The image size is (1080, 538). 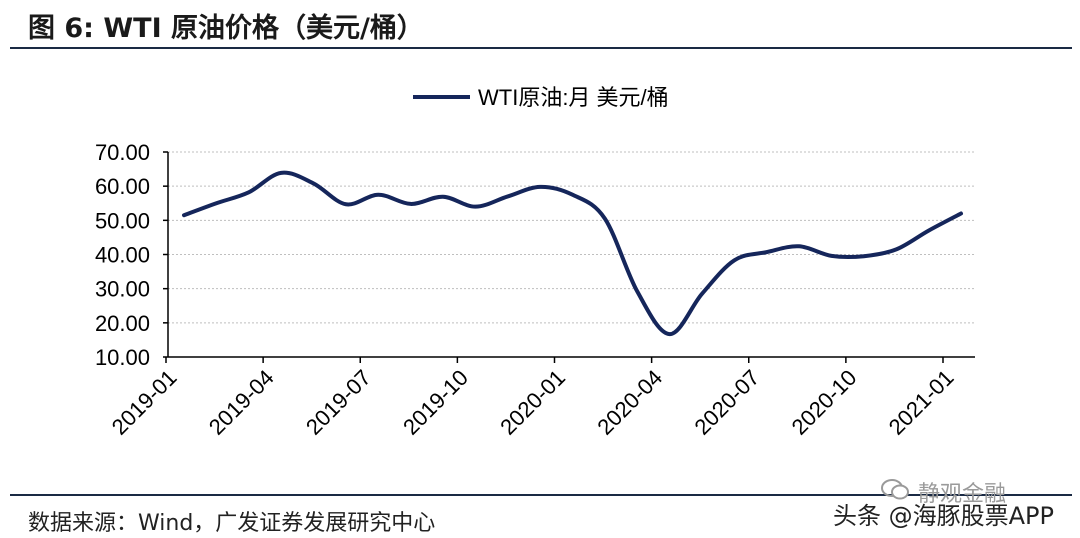 I want to click on x-tick-label: 2019-10, so click(x=435, y=402).